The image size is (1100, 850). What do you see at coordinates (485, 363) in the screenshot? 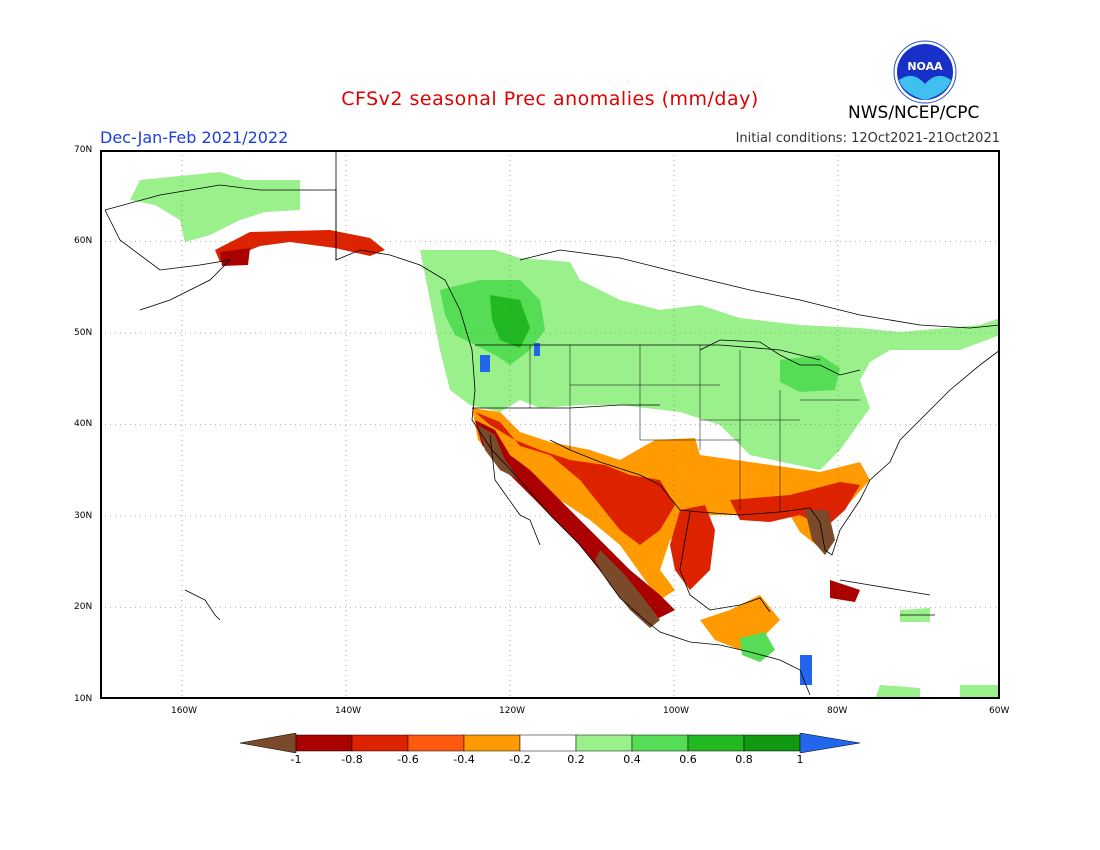
I see `pnw-very-wet` at bounding box center [485, 363].